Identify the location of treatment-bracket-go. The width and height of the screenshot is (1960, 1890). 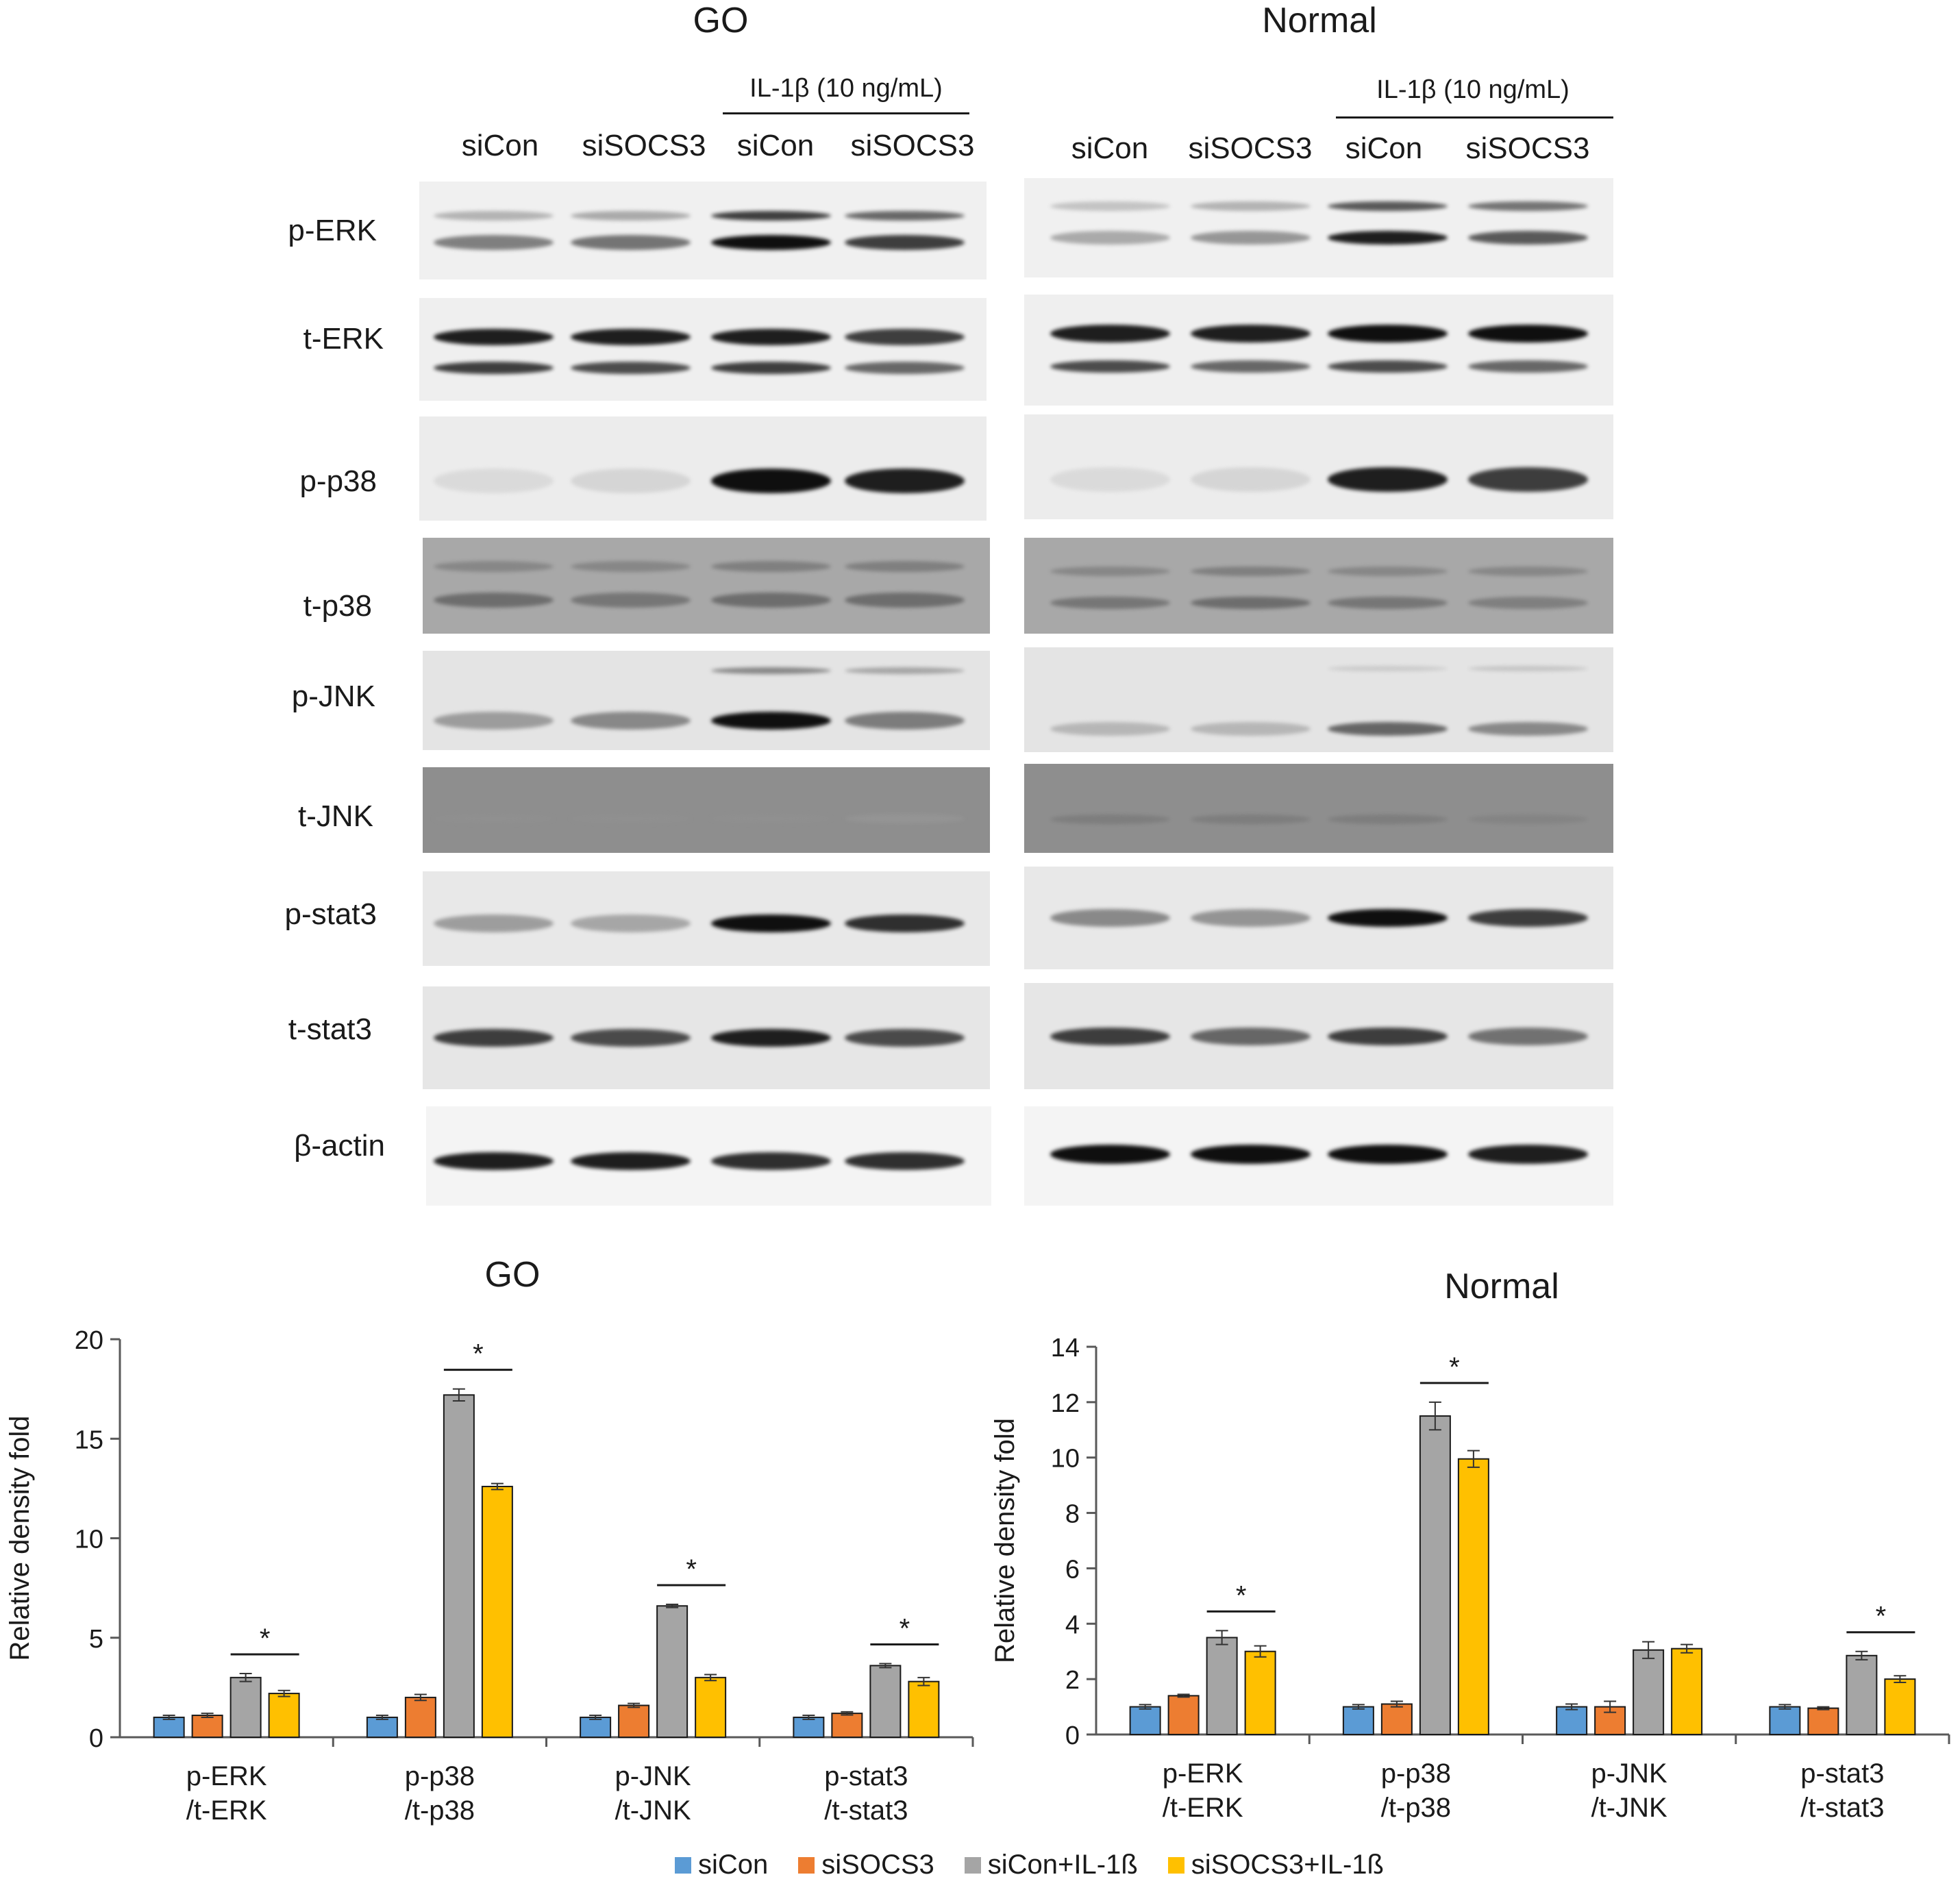
(846, 113).